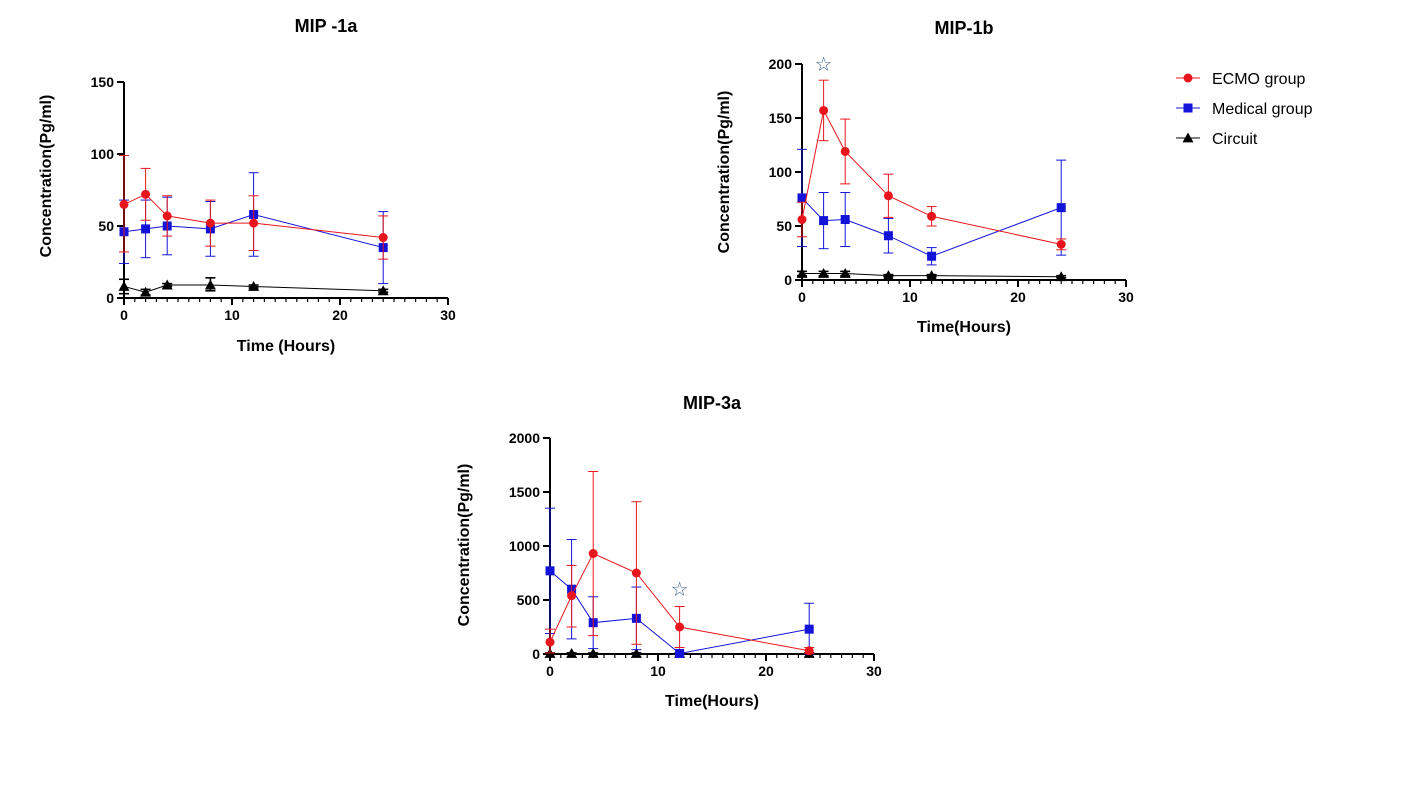 This screenshot has width=1410, height=786. Describe the element at coordinates (1258, 79) in the screenshot. I see `legend-label-ecmo: ECMO group` at that location.